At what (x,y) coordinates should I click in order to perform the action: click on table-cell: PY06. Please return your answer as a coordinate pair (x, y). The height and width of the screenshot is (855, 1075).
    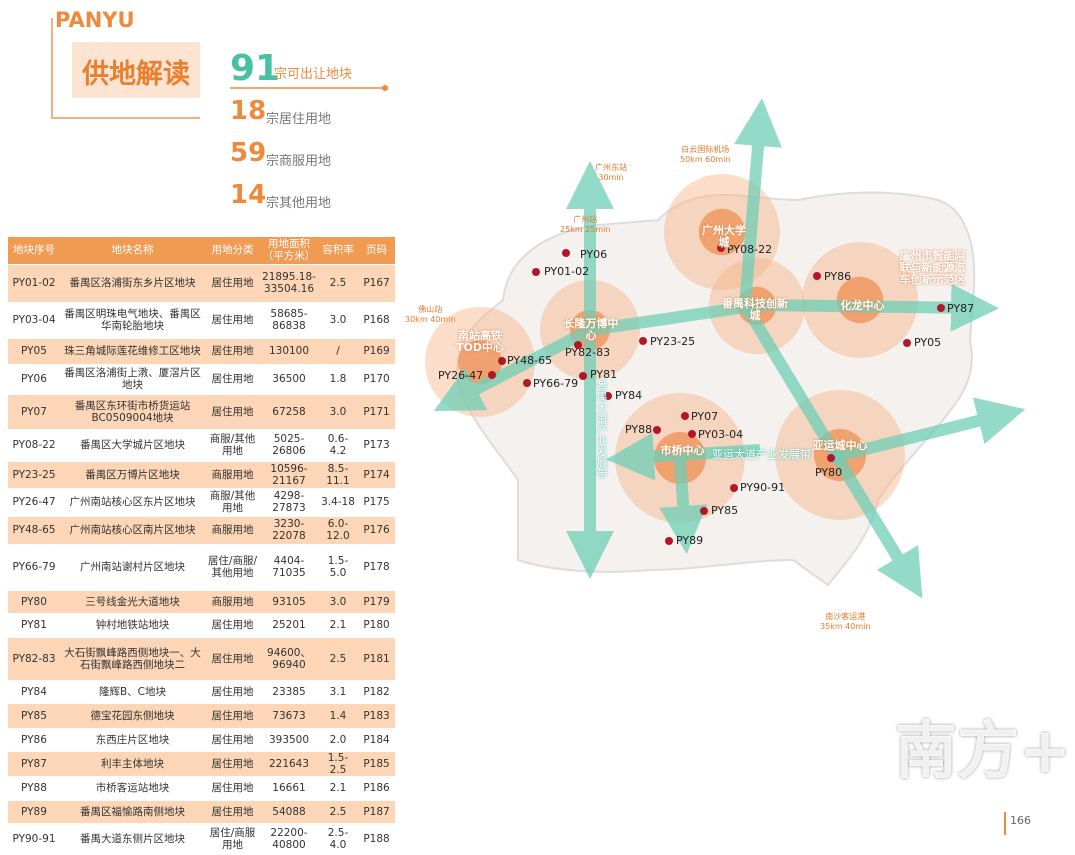
    Looking at the image, I should click on (34, 379).